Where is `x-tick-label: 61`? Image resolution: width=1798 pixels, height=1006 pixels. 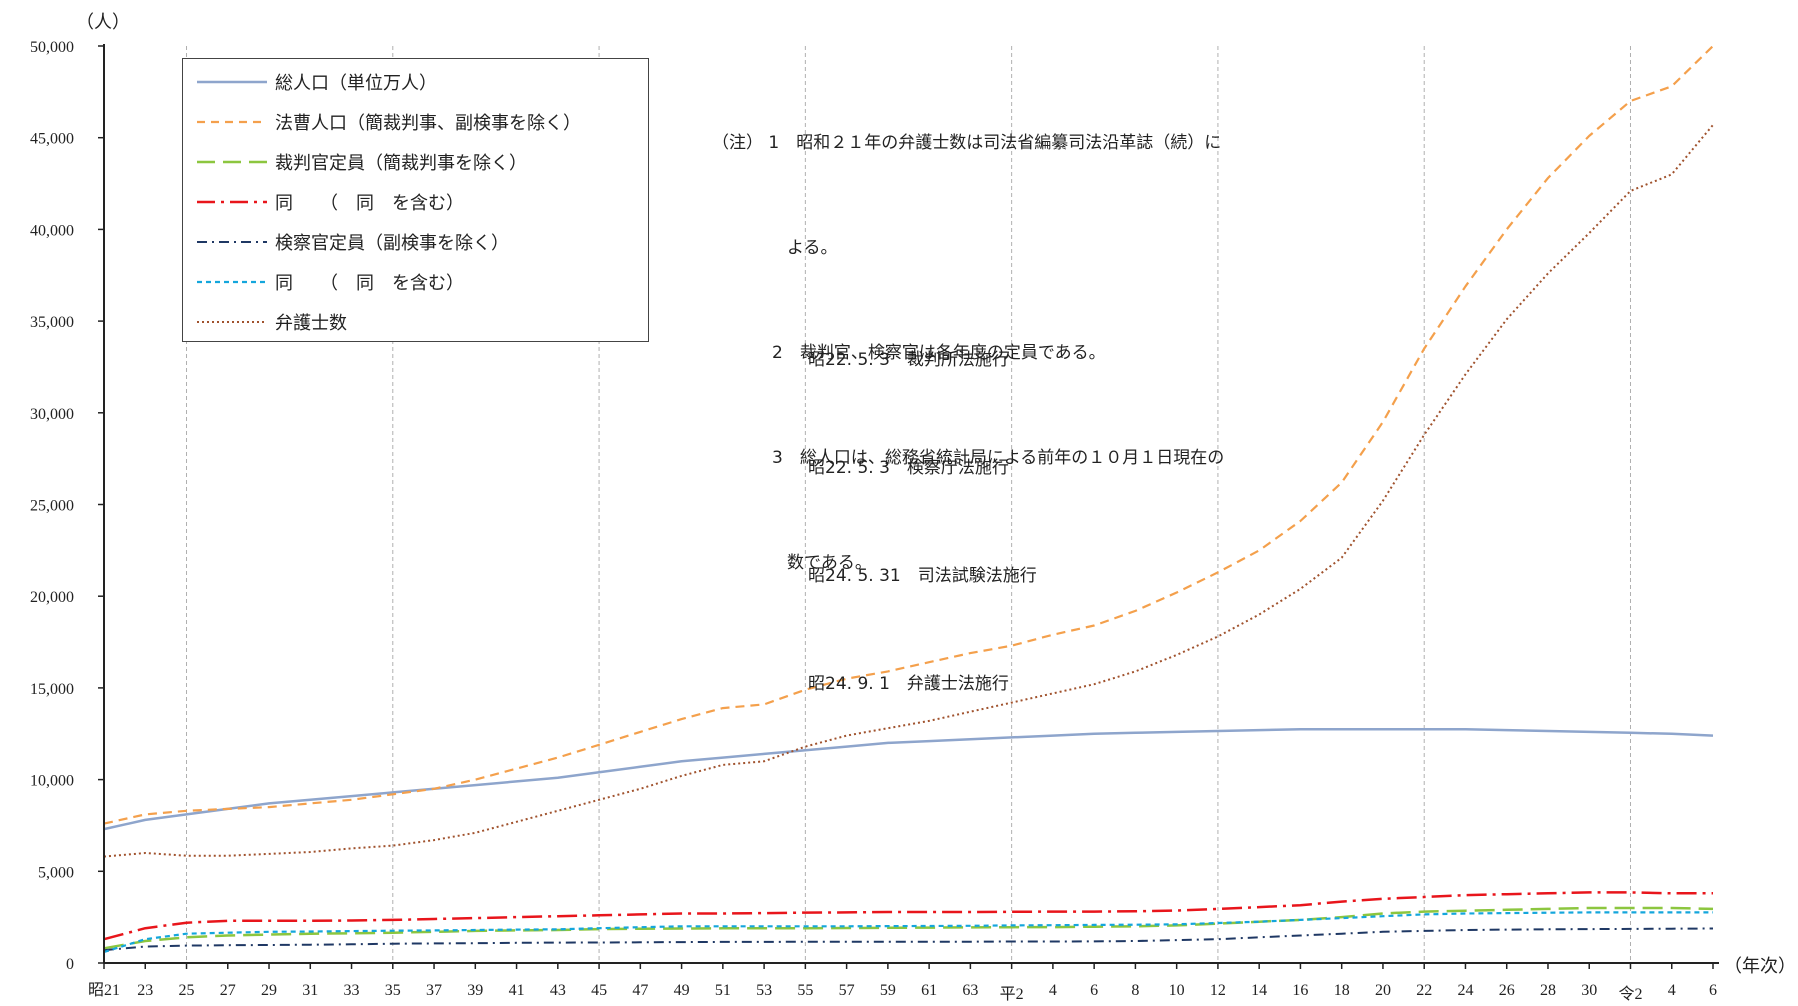 x-tick-label: 61 is located at coordinates (929, 990).